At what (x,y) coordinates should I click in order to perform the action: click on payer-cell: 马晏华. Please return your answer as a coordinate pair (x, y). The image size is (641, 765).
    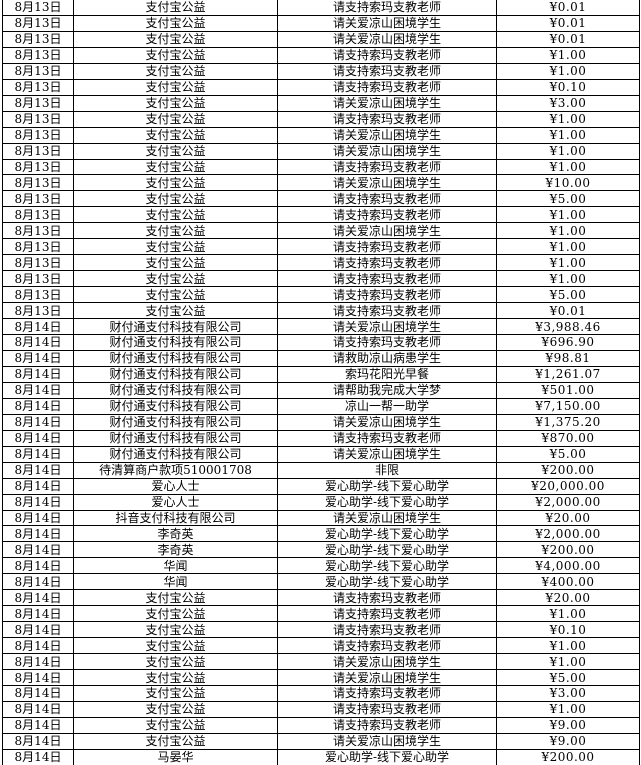
    Looking at the image, I should click on (175, 756).